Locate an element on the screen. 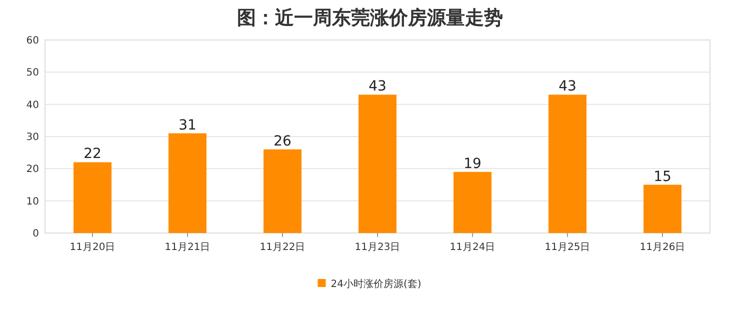 The image size is (740, 312). y-tick-label: 40 is located at coordinates (32, 105).